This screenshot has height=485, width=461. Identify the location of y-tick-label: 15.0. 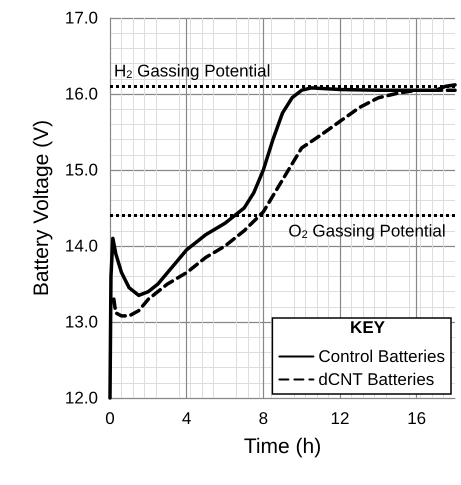
(81, 170).